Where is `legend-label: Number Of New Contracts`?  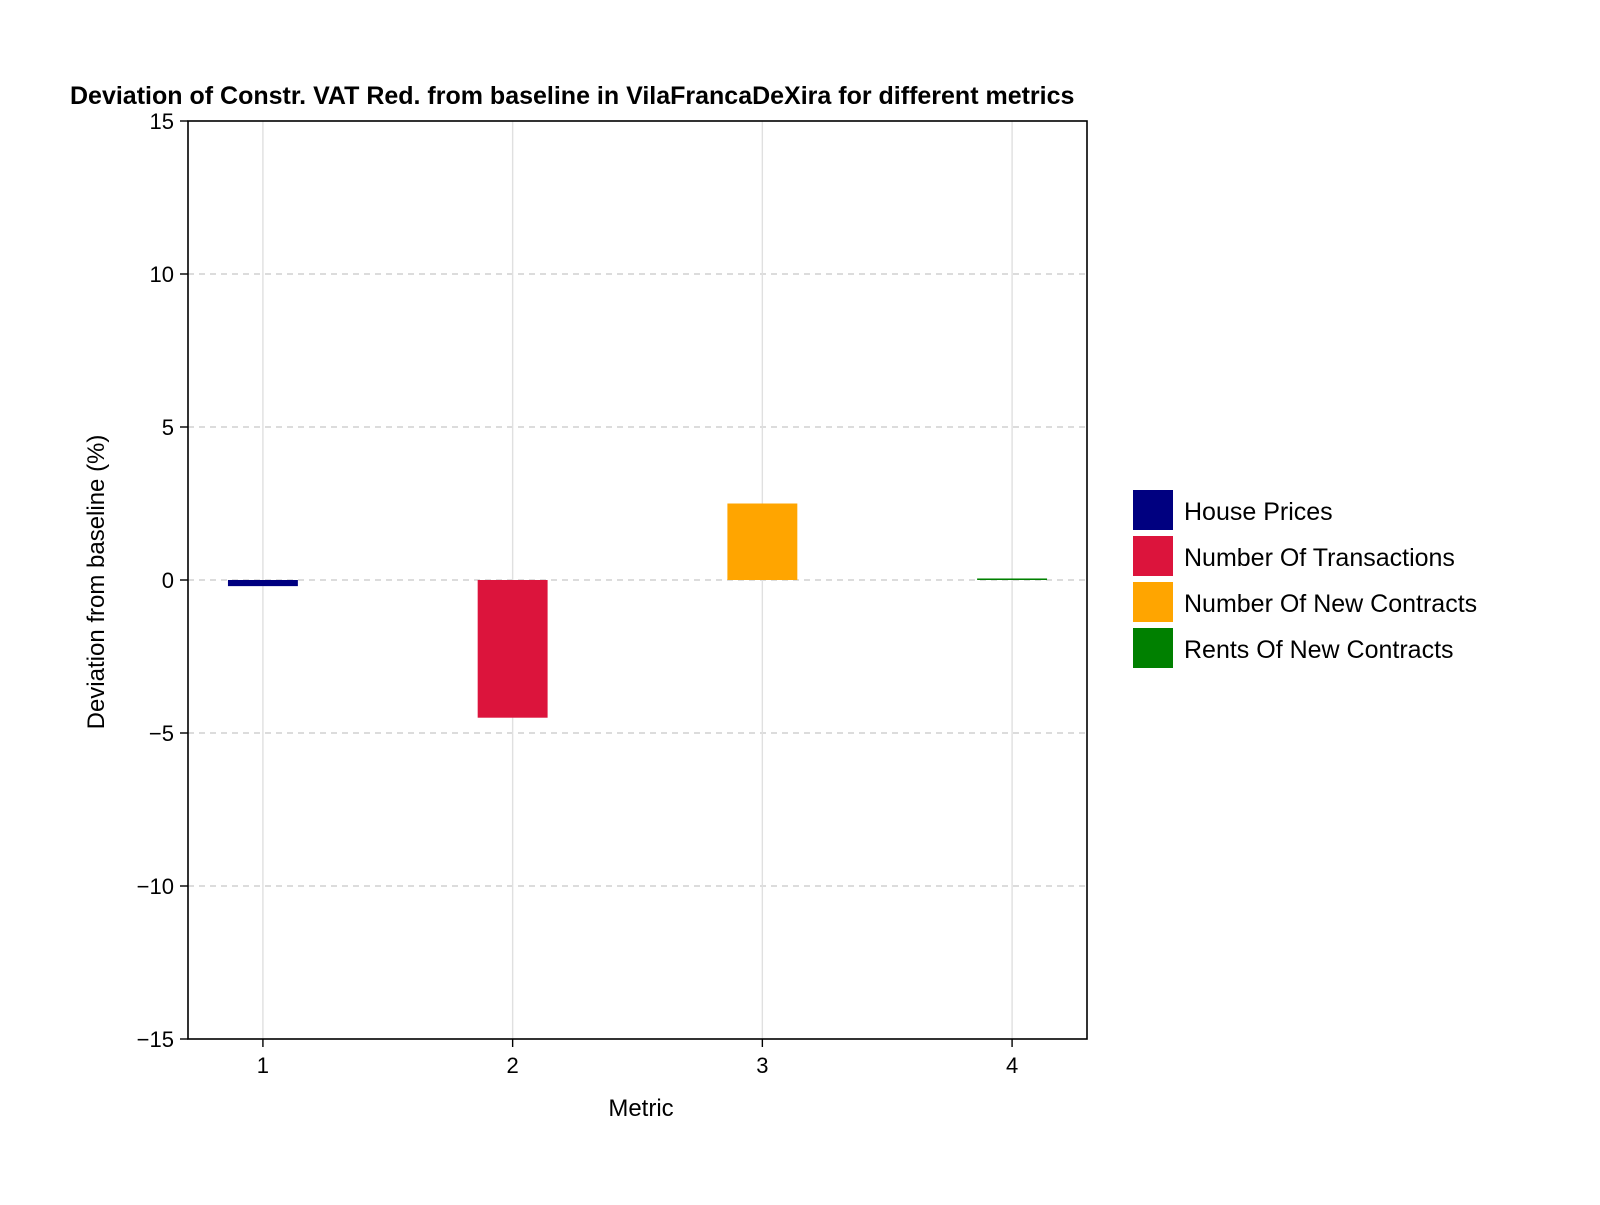 legend-label: Number Of New Contracts is located at coordinates (1330, 604).